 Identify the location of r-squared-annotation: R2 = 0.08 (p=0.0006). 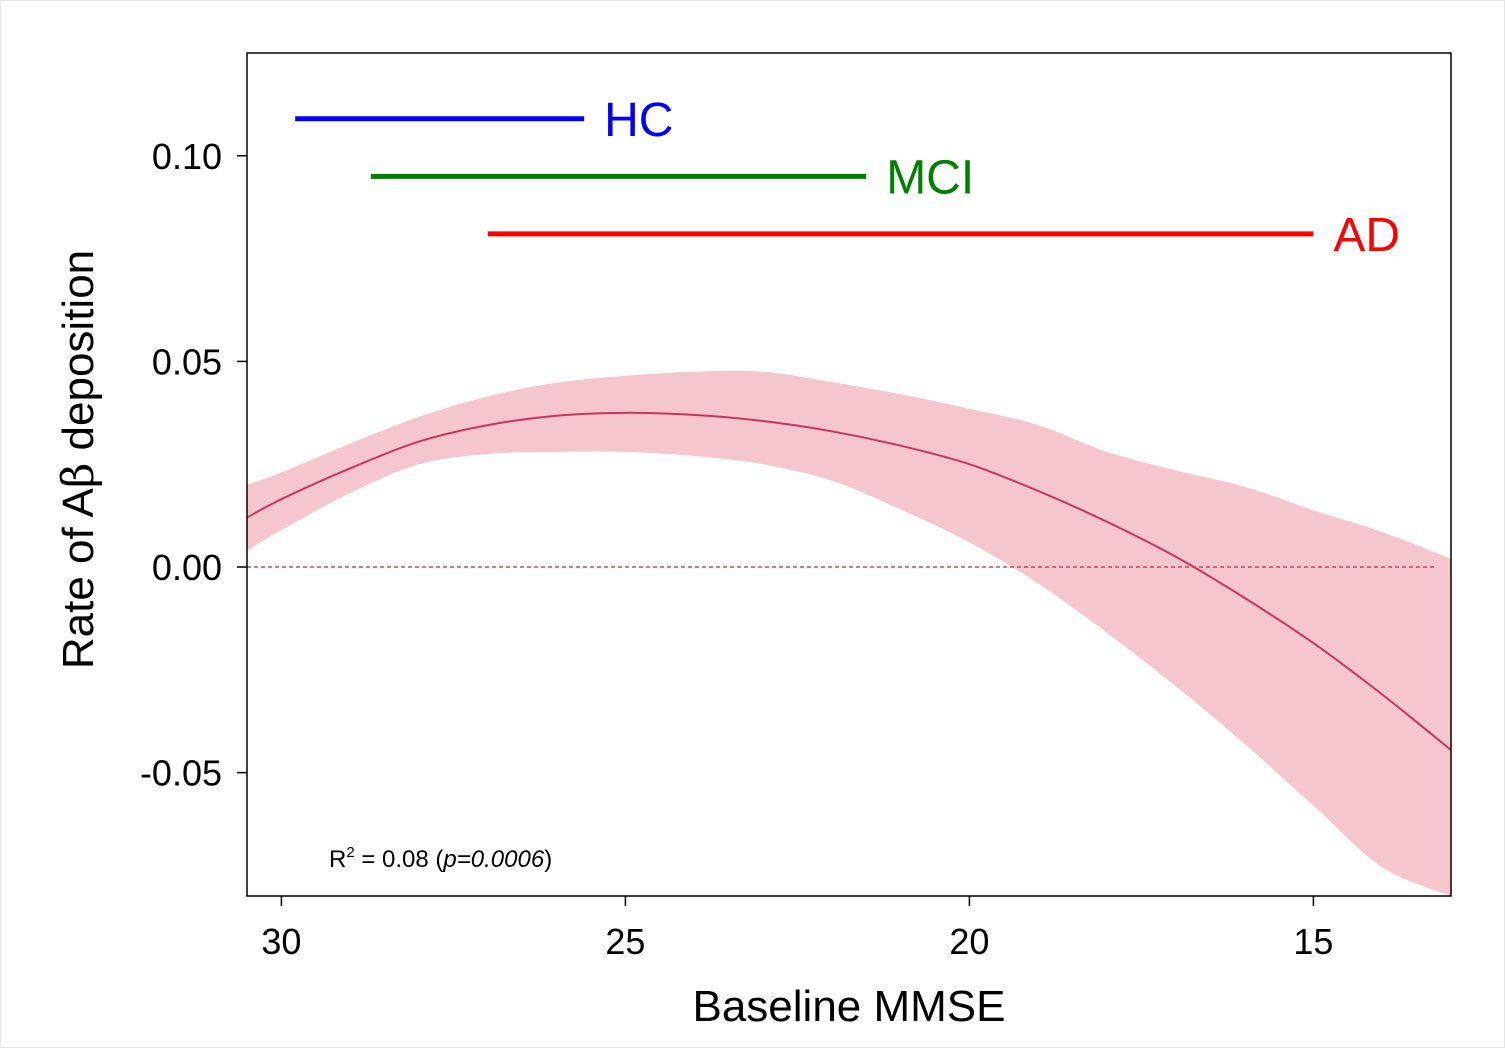
(440, 858).